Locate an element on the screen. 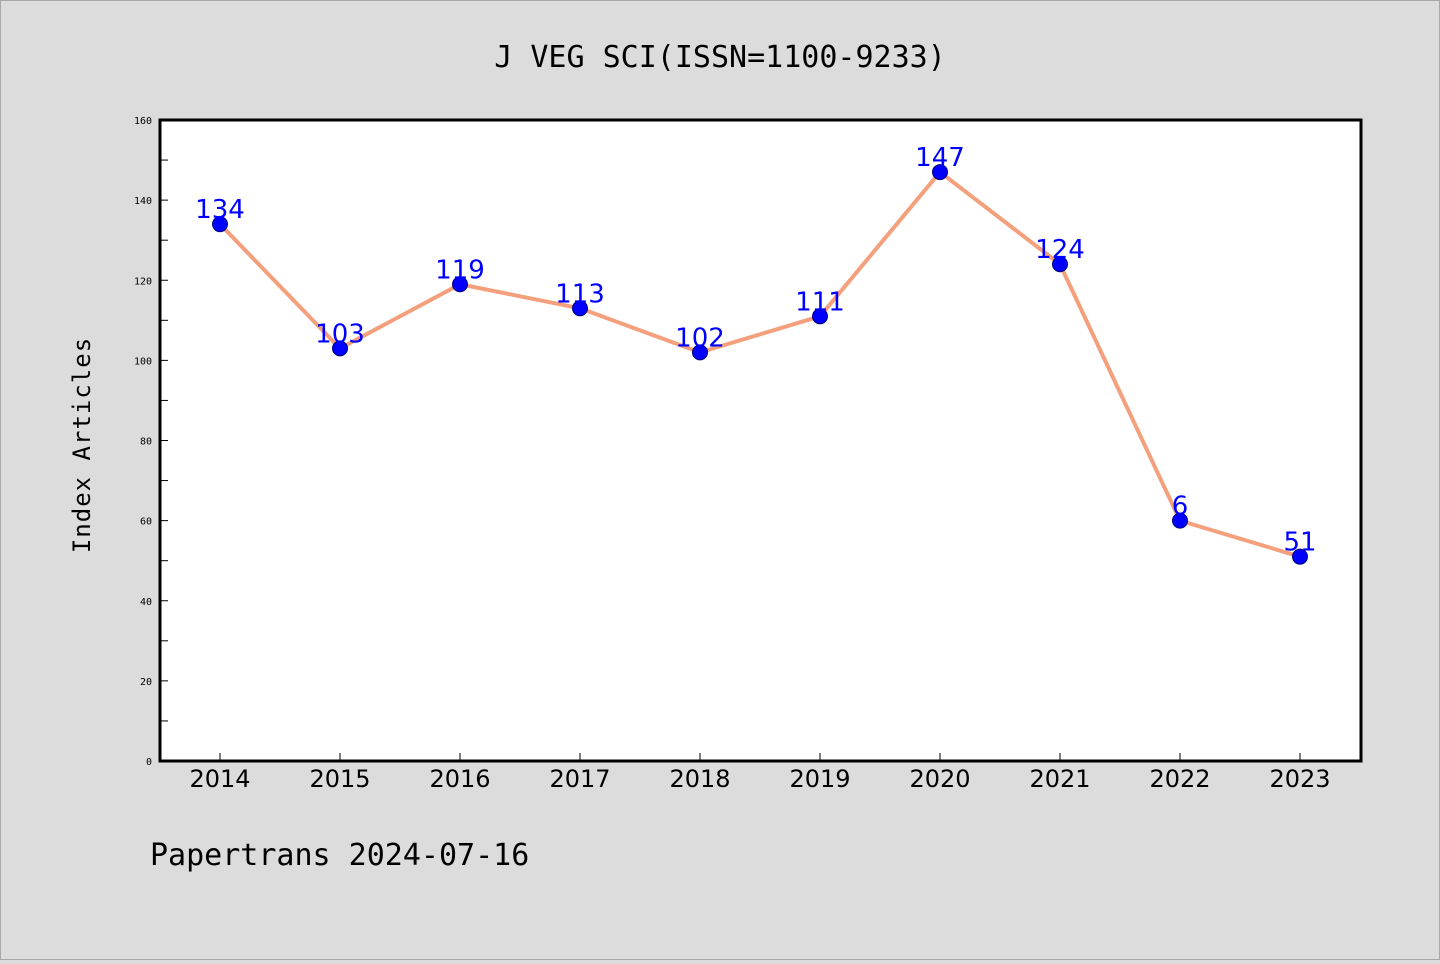 This screenshot has height=964, width=1440. x-axis: 2014 2015 2016 2017 2018 2019 2020 2021 2022 2023 is located at coordinates (760, 773).